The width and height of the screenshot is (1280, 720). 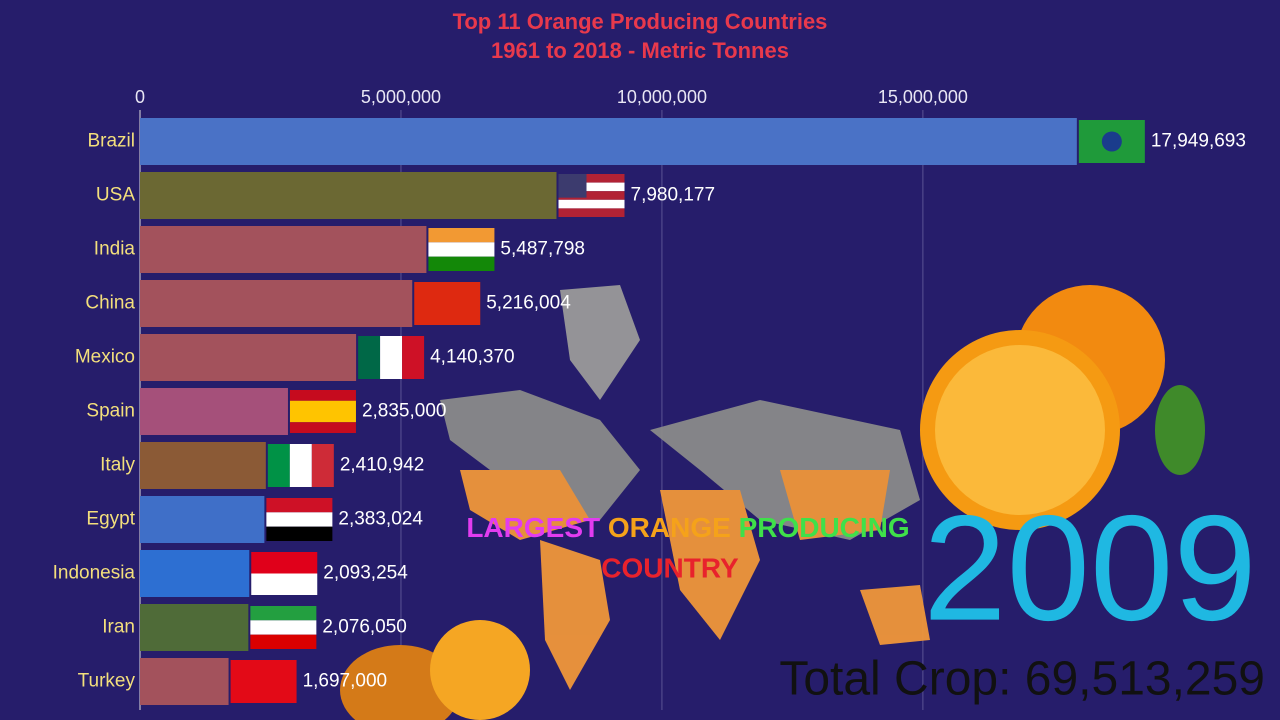 What do you see at coordinates (669, 527) in the screenshot?
I see `annotation-word: ORANGE` at bounding box center [669, 527].